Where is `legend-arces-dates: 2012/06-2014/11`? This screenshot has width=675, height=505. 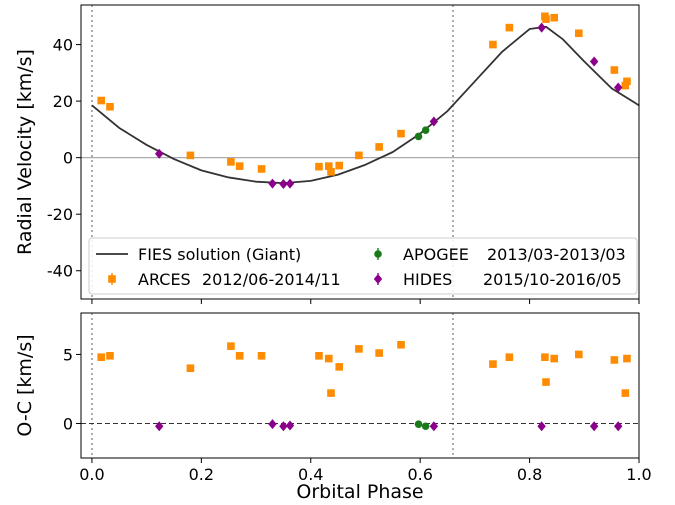 legend-arces-dates: 2012/06-2014/11 is located at coordinates (271, 279).